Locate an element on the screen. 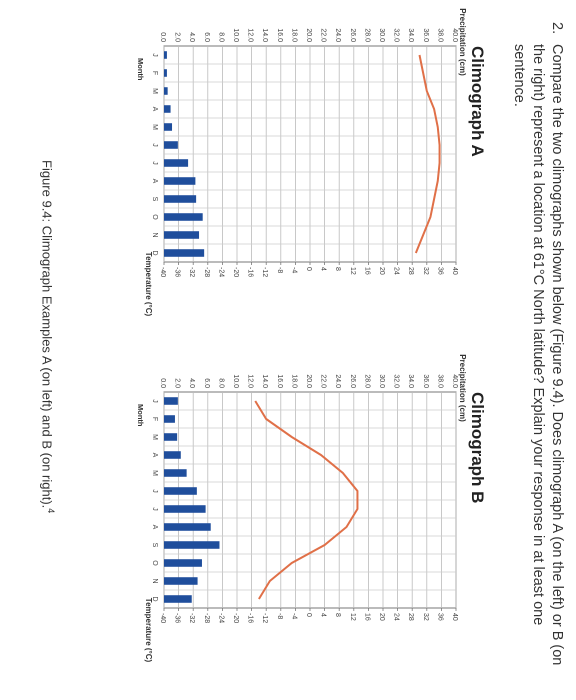  y-tick-label: 40.0 is located at coordinates (454, 35).